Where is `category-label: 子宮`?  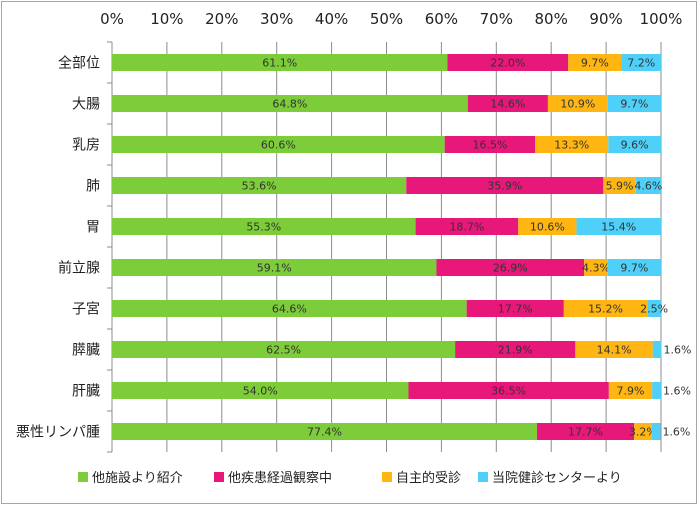 category-label: 子宮 is located at coordinates (86, 310).